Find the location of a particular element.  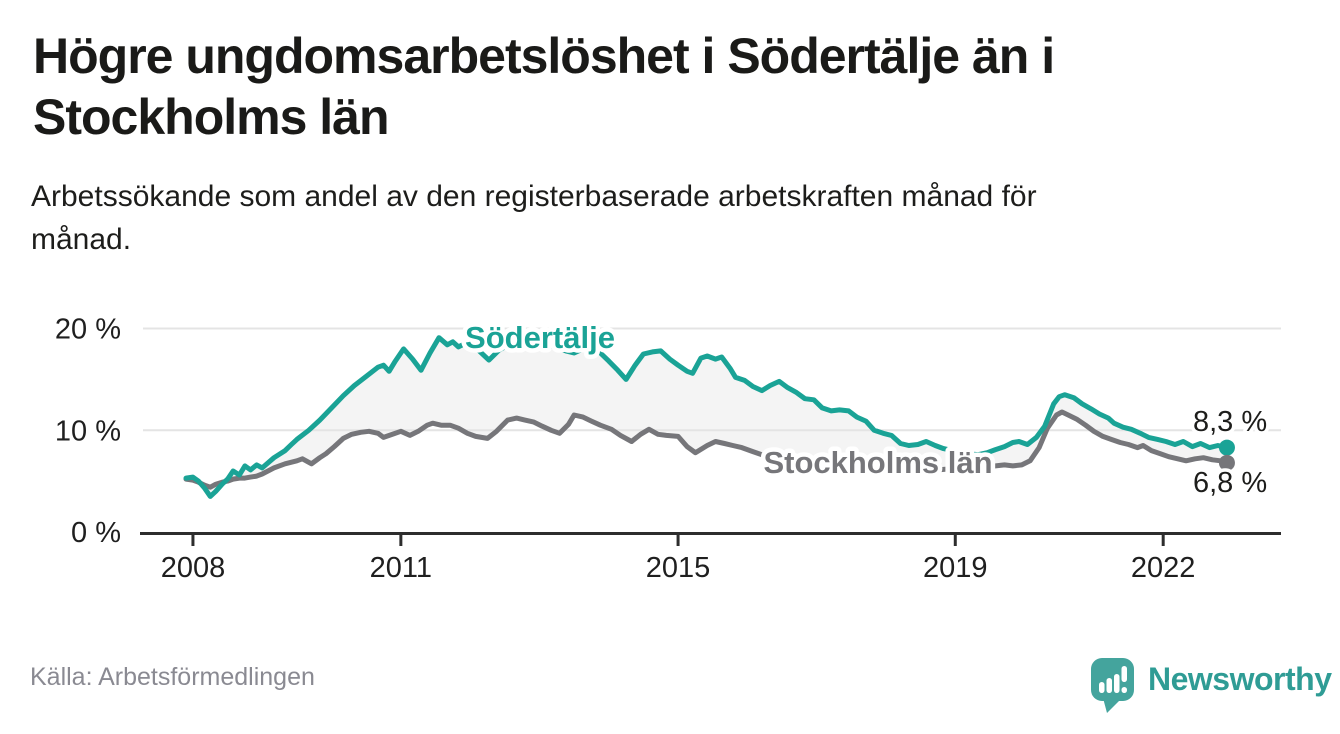

x-tick-label: 2008 is located at coordinates (193, 568).